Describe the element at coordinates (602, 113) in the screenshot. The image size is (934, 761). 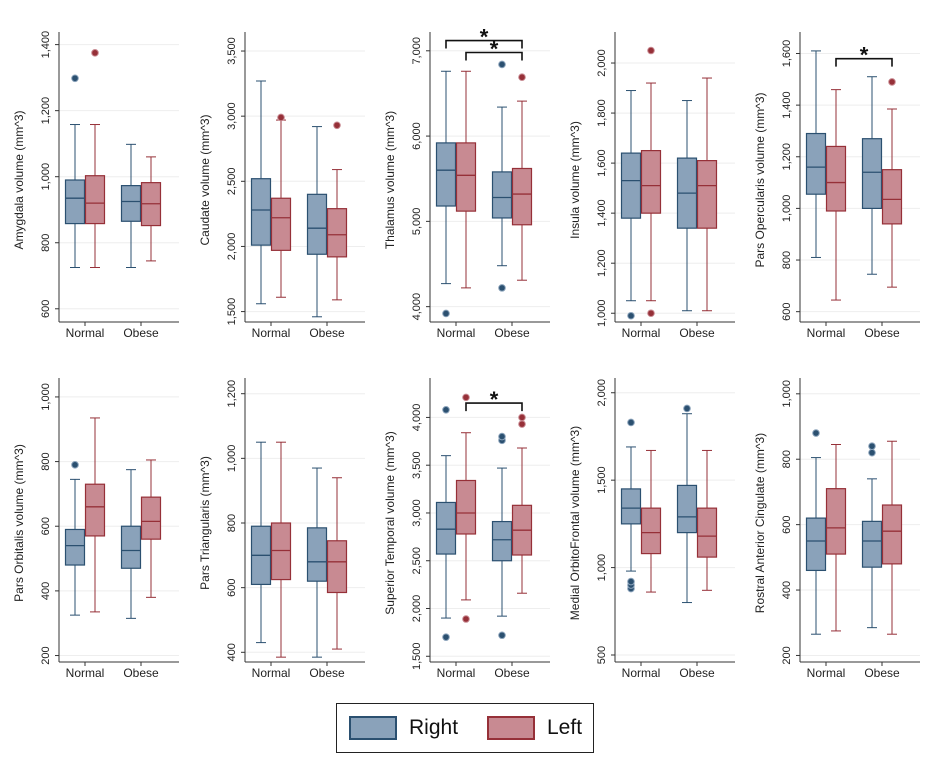
I see `y-tick-label: 1,800` at that location.